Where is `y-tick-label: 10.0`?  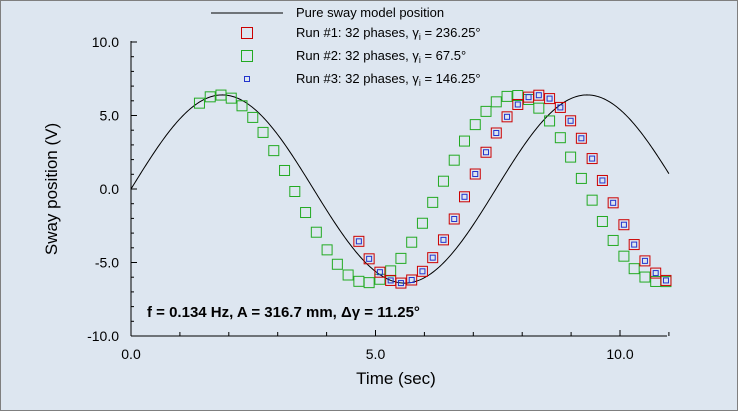 y-tick-label: 10.0 is located at coordinates (105, 42).